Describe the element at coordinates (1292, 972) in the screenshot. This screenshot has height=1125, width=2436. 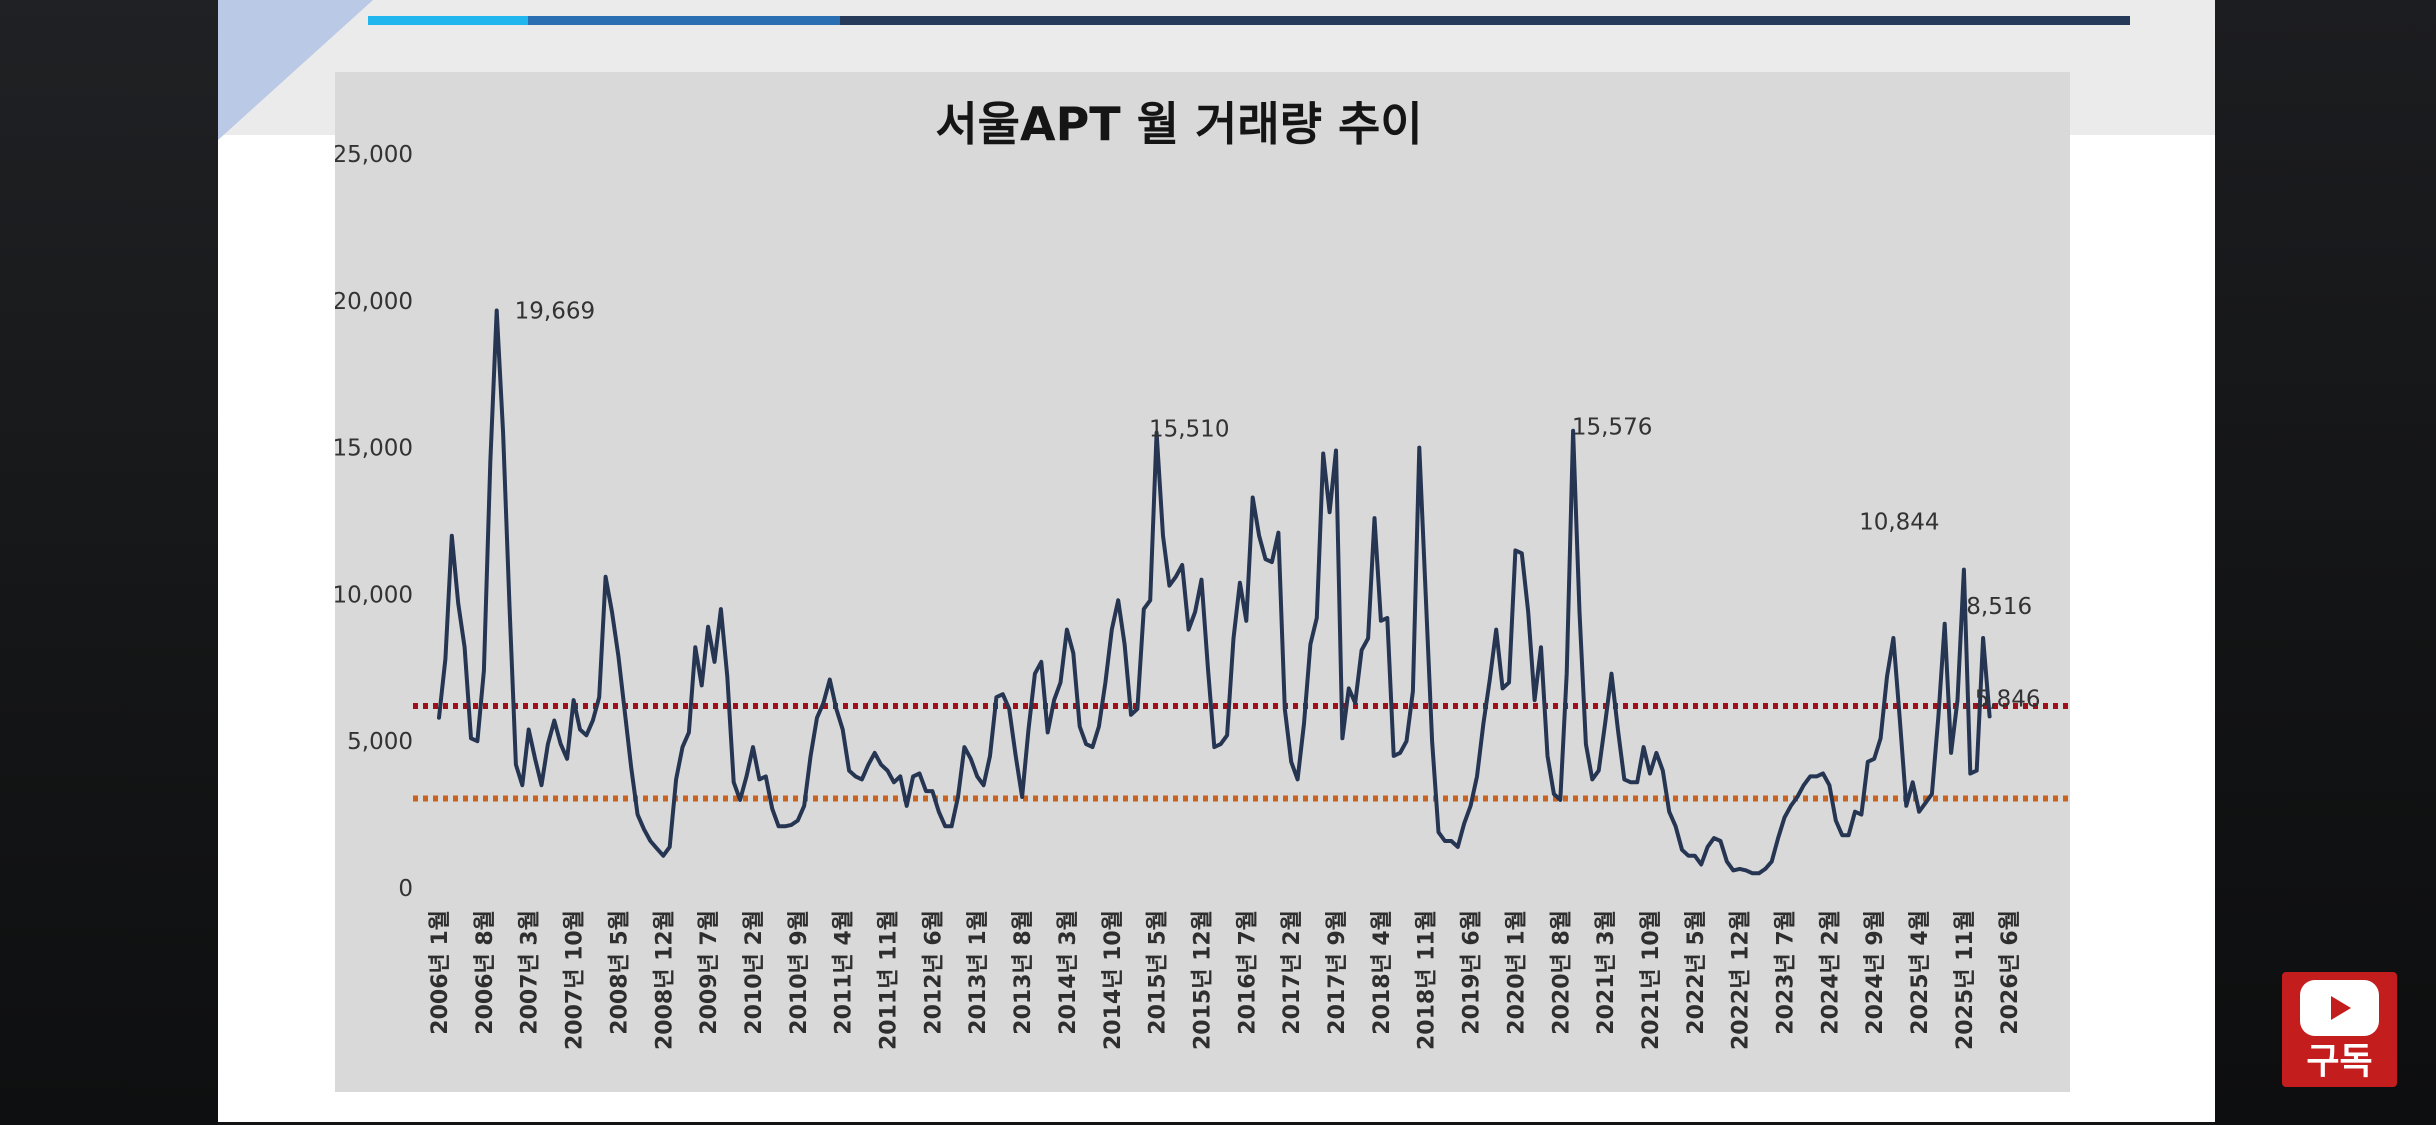
I see `x-tick-label: 2017년 2월` at that location.